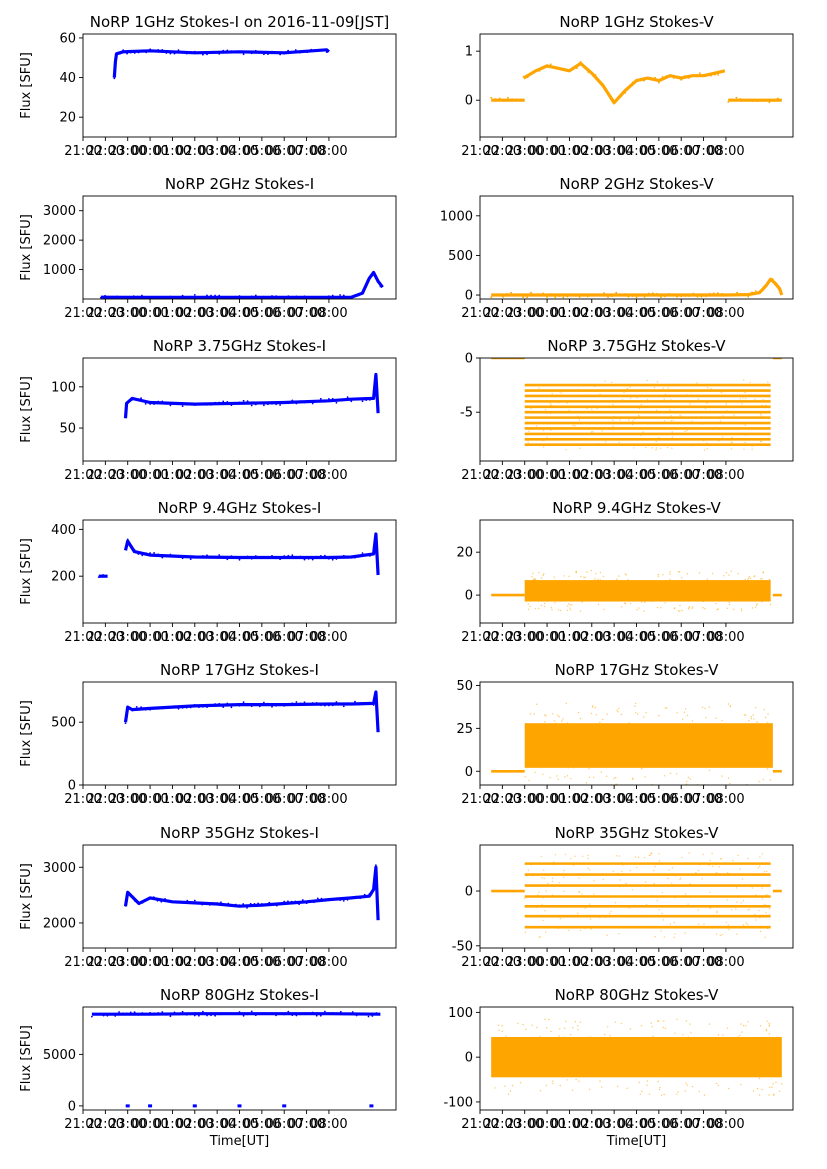  Describe the element at coordinates (524, 151) in the screenshot. I see `x-tick-label: 23:00` at that location.